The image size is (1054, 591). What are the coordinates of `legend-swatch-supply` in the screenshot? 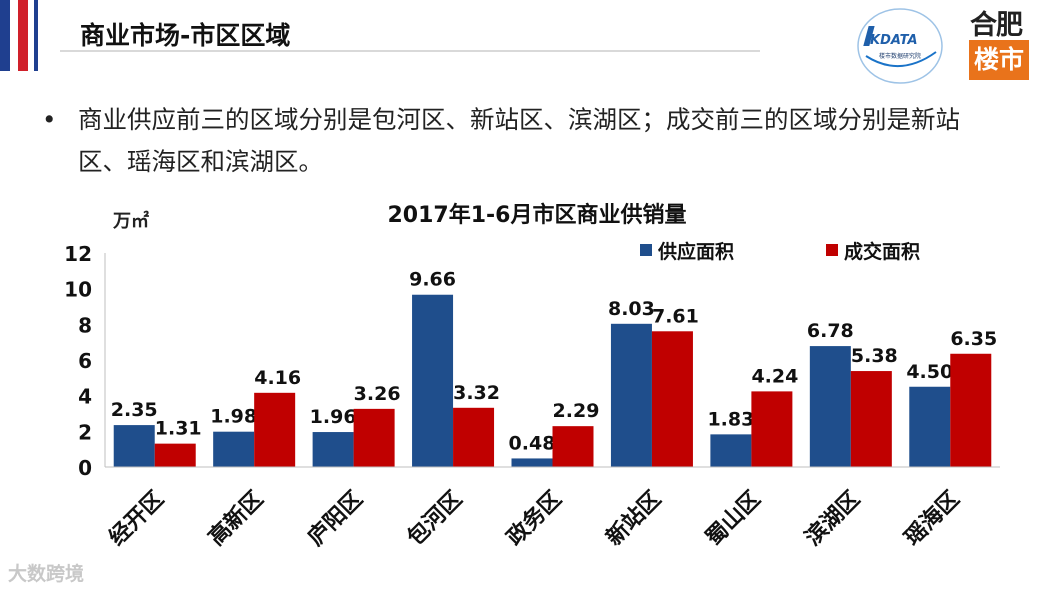 It's located at (646, 250).